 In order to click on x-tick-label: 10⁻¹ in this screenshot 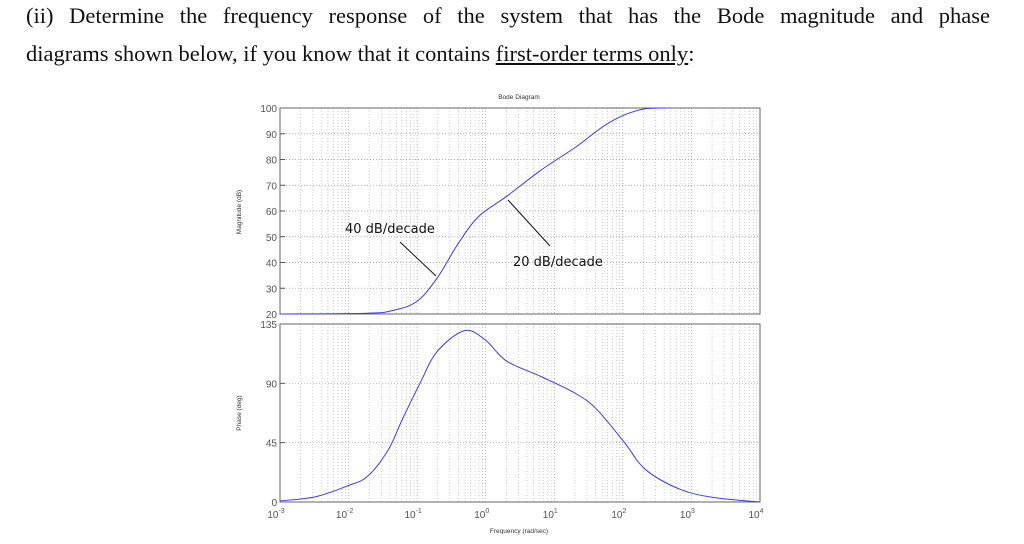, I will do `click(412, 514)`.